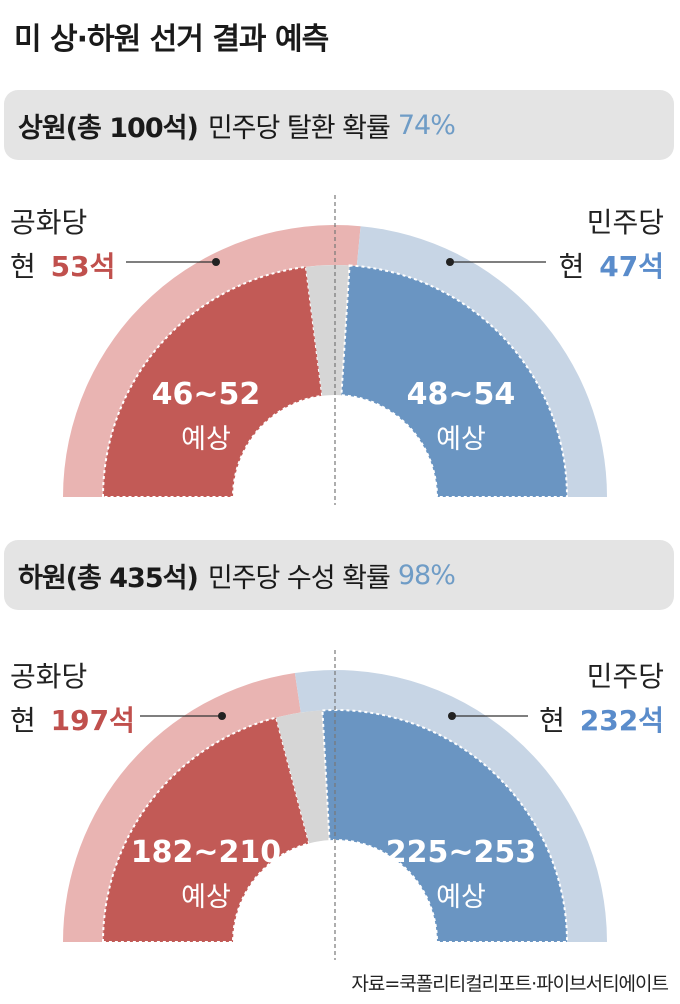 This screenshot has height=1004, width=680. I want to click on dem-current-seats: 232석, so click(622, 720).